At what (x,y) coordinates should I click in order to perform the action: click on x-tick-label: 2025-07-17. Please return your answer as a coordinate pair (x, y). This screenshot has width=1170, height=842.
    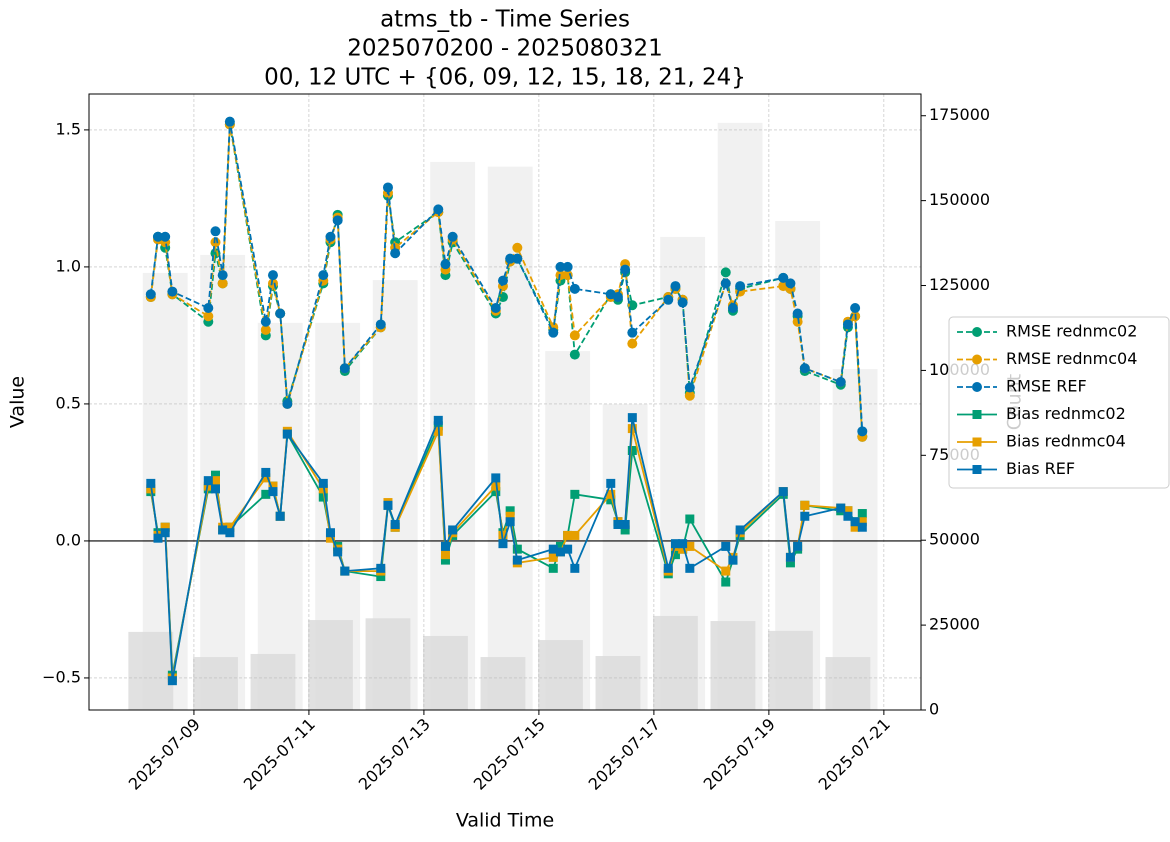
    Looking at the image, I should click on (624, 754).